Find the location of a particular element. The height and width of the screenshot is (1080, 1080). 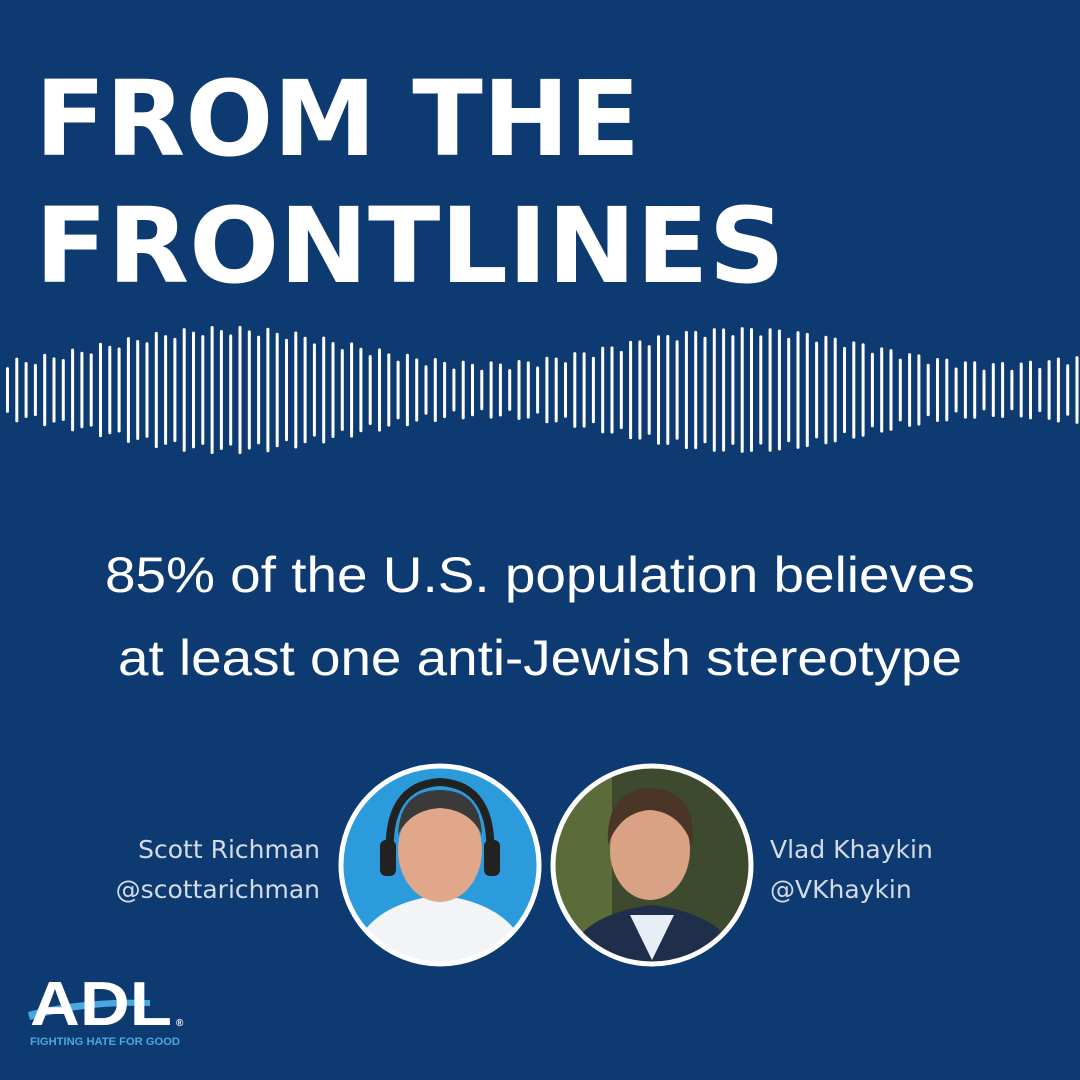

logo-tagline: FIGHTING HATE FOR GOOD is located at coordinates (105, 1042).